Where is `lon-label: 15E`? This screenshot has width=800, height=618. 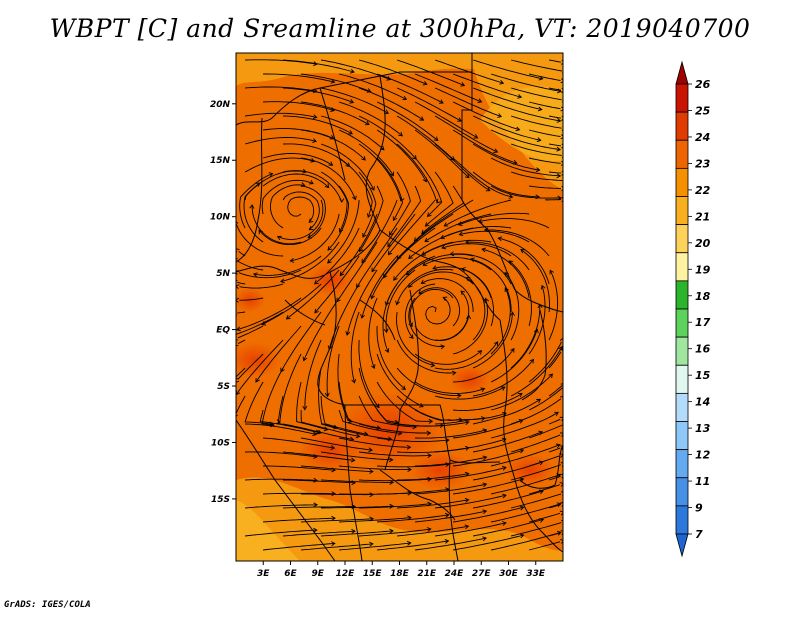 lon-label: 15E is located at coordinates (373, 574).